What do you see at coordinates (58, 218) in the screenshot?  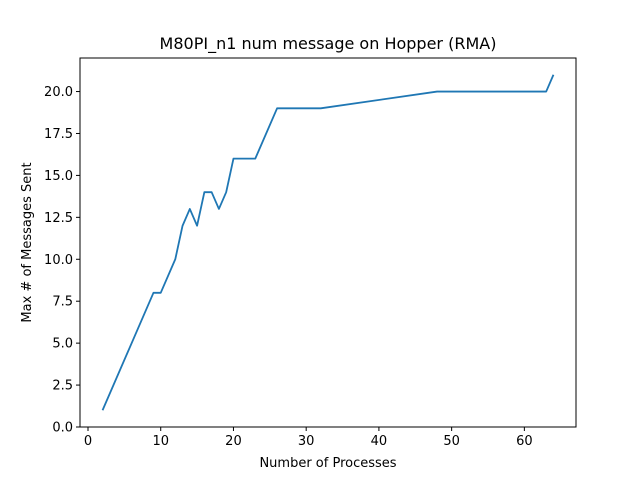 I see `y-tick-label: 12.5` at bounding box center [58, 218].